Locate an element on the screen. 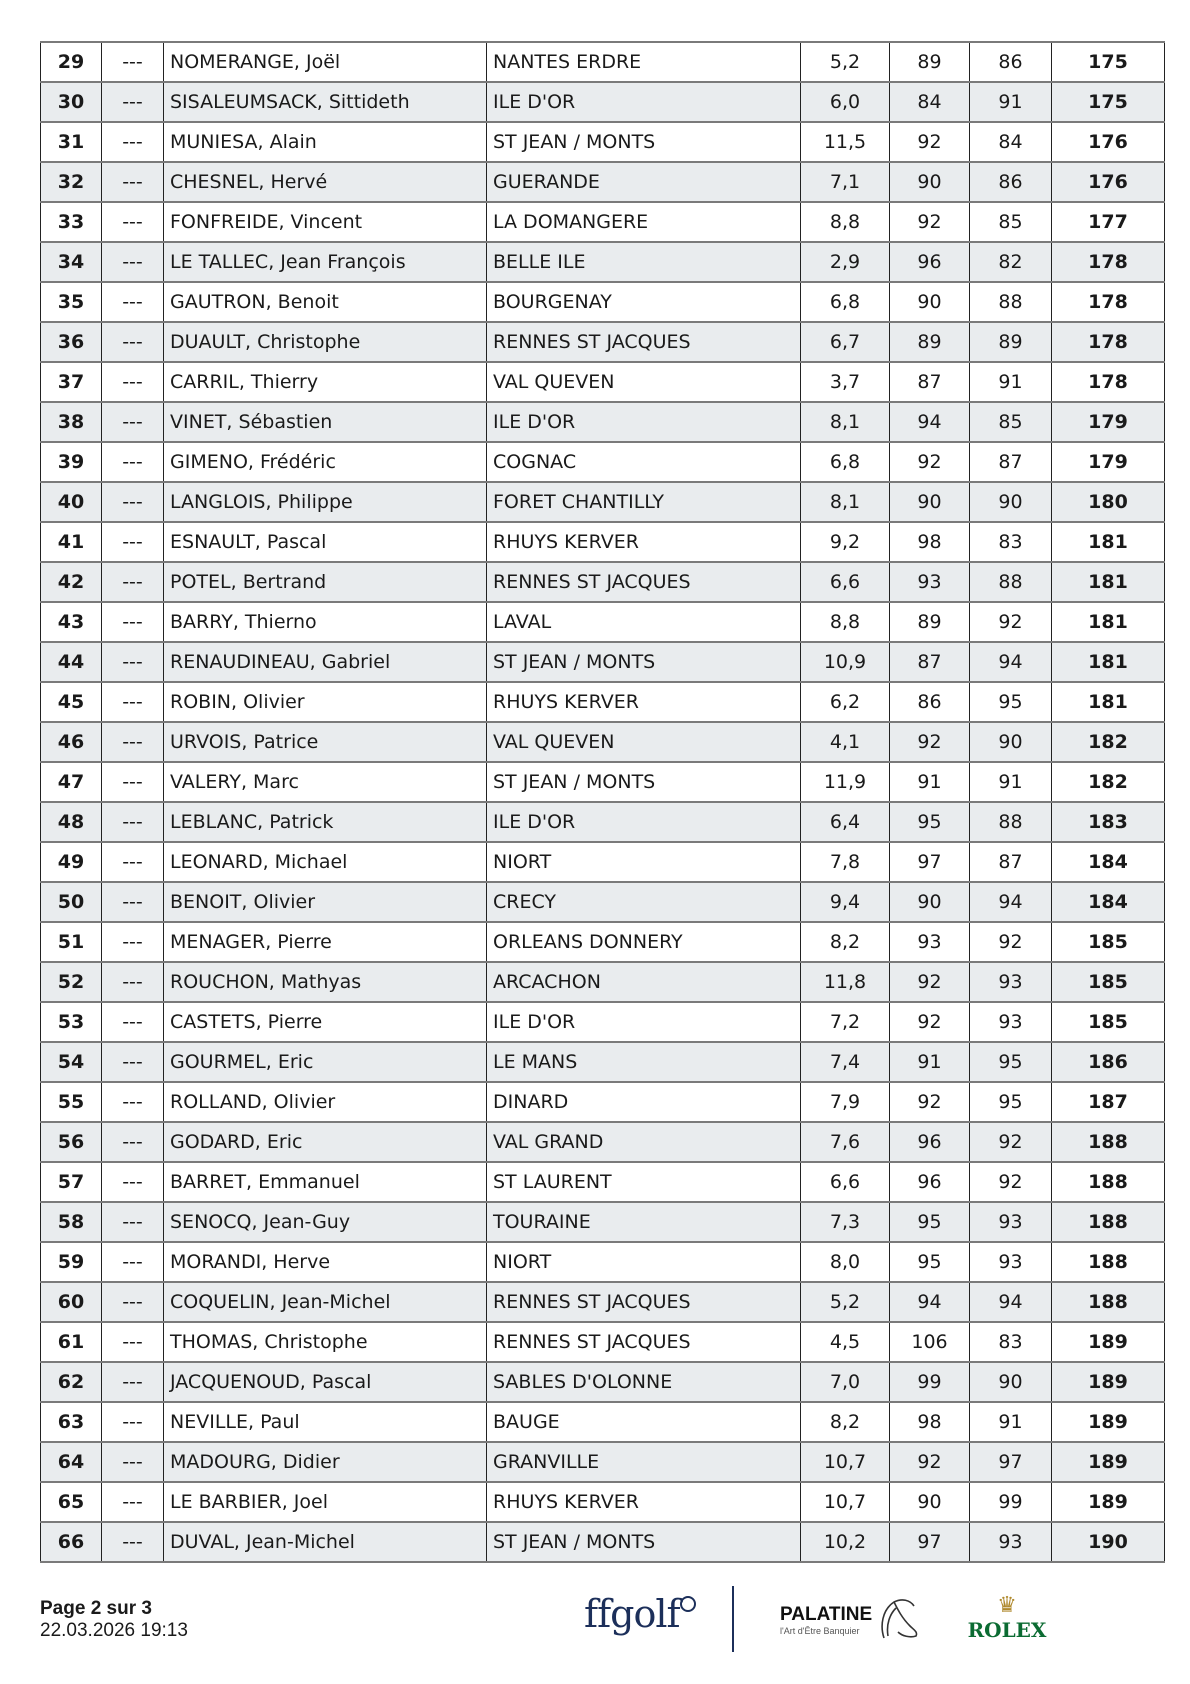 The width and height of the screenshot is (1190, 1684). position-cell: 30 is located at coordinates (71, 102).